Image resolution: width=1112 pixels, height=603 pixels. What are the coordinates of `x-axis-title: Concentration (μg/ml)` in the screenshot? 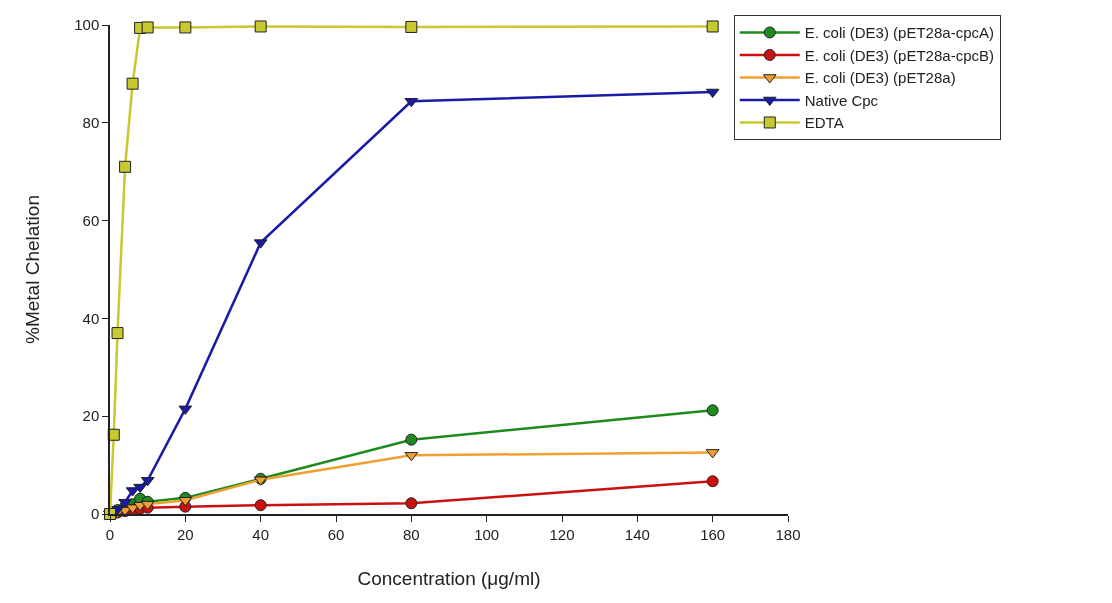 It's located at (449, 579).